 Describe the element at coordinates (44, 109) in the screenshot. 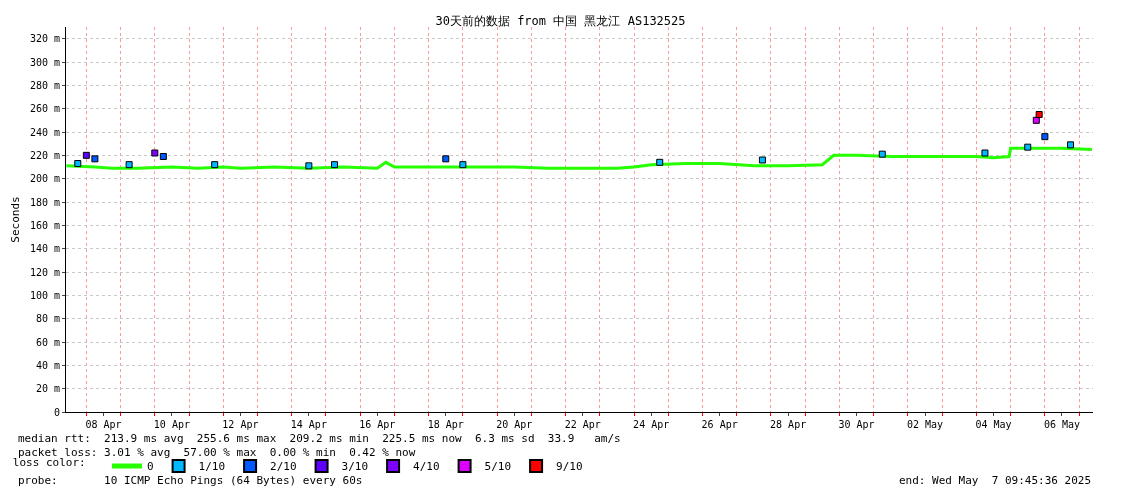

I see `y-tick-label: 260 m` at that location.